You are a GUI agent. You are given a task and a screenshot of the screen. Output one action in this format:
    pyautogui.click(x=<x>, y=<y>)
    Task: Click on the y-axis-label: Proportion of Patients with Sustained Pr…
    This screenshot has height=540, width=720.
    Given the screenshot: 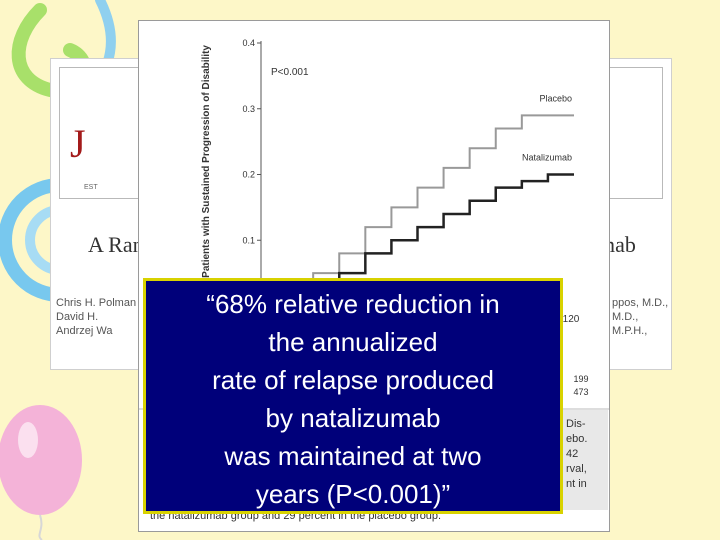 What is the action you would take?
    pyautogui.click(x=206, y=194)
    